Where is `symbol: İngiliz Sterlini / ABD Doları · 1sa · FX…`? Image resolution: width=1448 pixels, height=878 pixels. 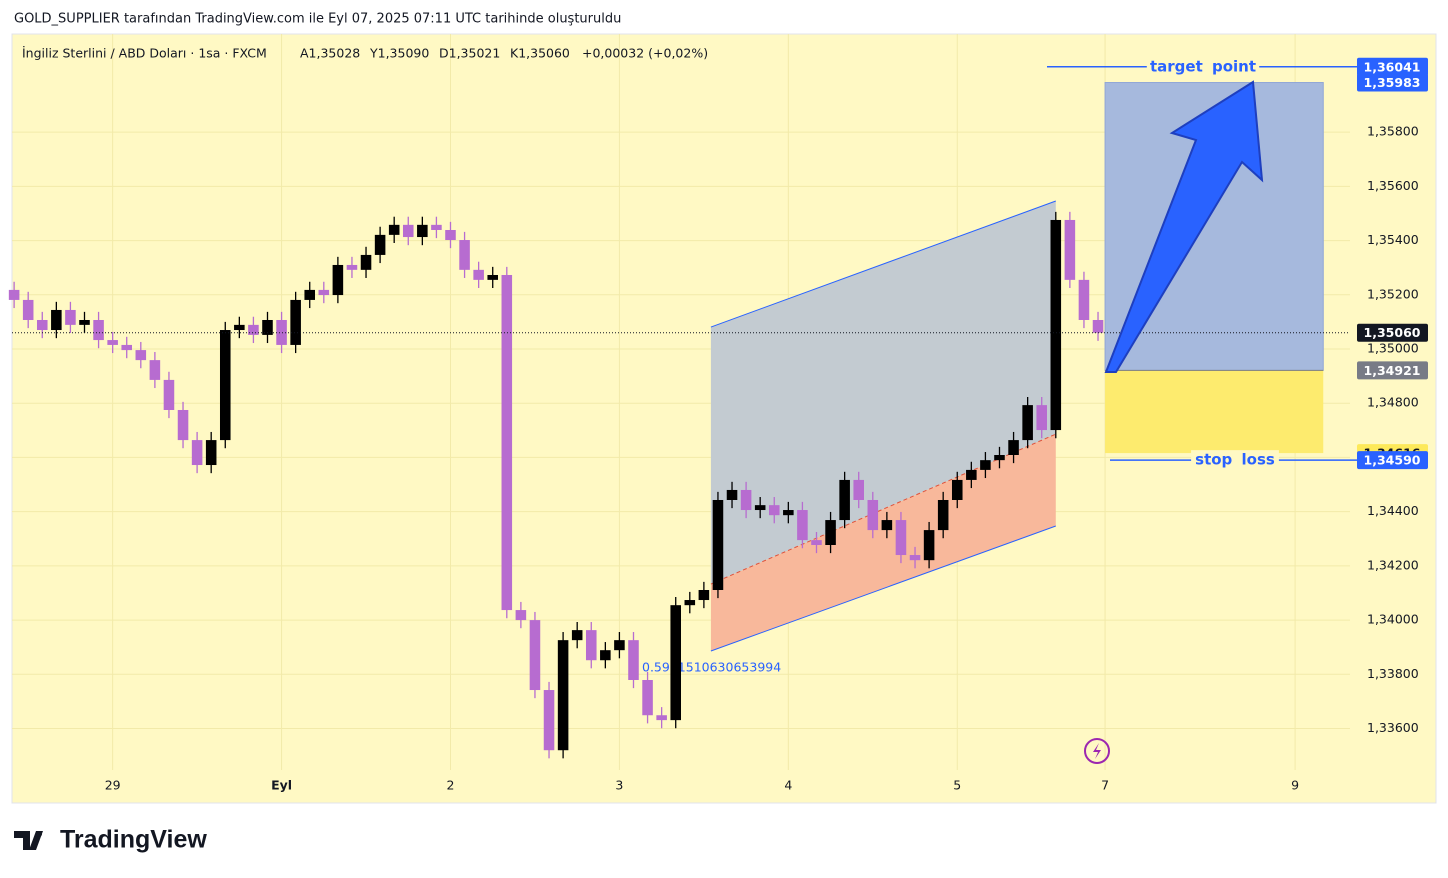
symbol: İngiliz Sterlini / ABD Doları · 1sa · FX… is located at coordinates (144, 53).